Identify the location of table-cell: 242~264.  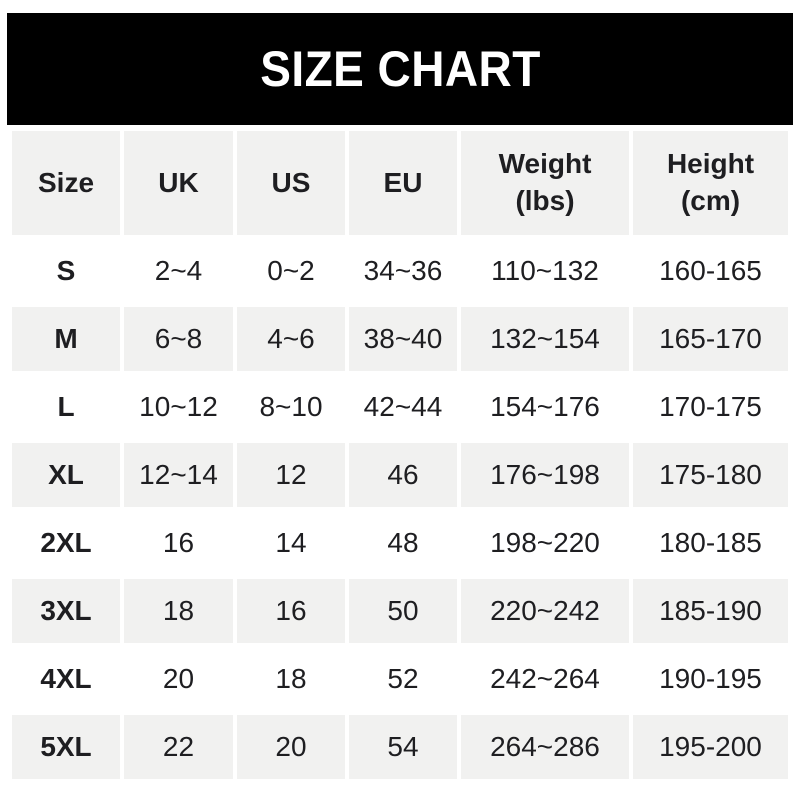
(545, 678).